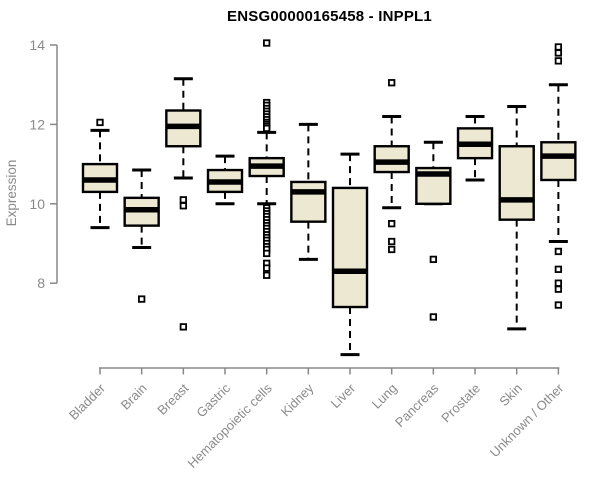 Image resolution: width=600 pixels, height=500 pixels. I want to click on x-tick-label-unknown-other: Unknown / Other, so click(527, 420).